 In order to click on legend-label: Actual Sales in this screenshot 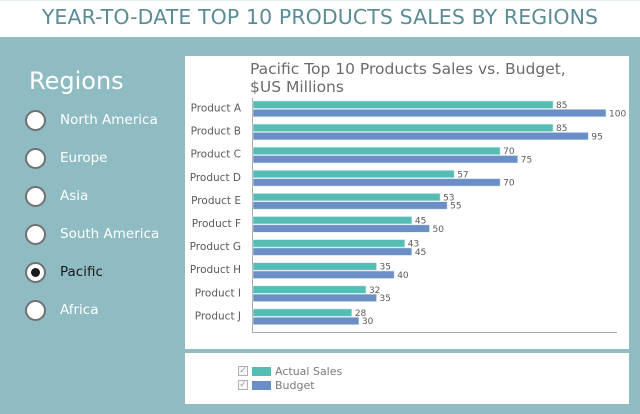, I will do `click(309, 371)`.